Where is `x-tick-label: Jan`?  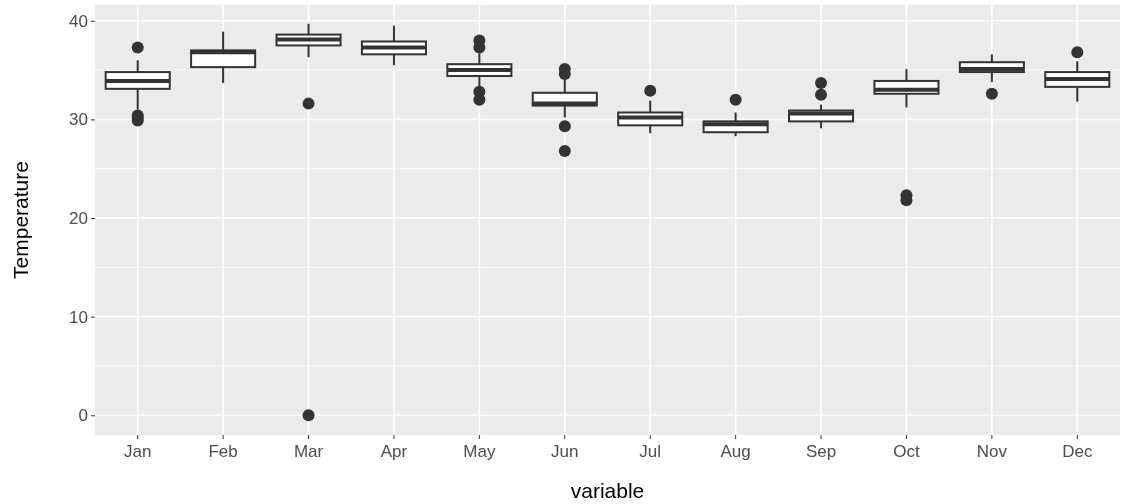 x-tick-label: Jan is located at coordinates (138, 452).